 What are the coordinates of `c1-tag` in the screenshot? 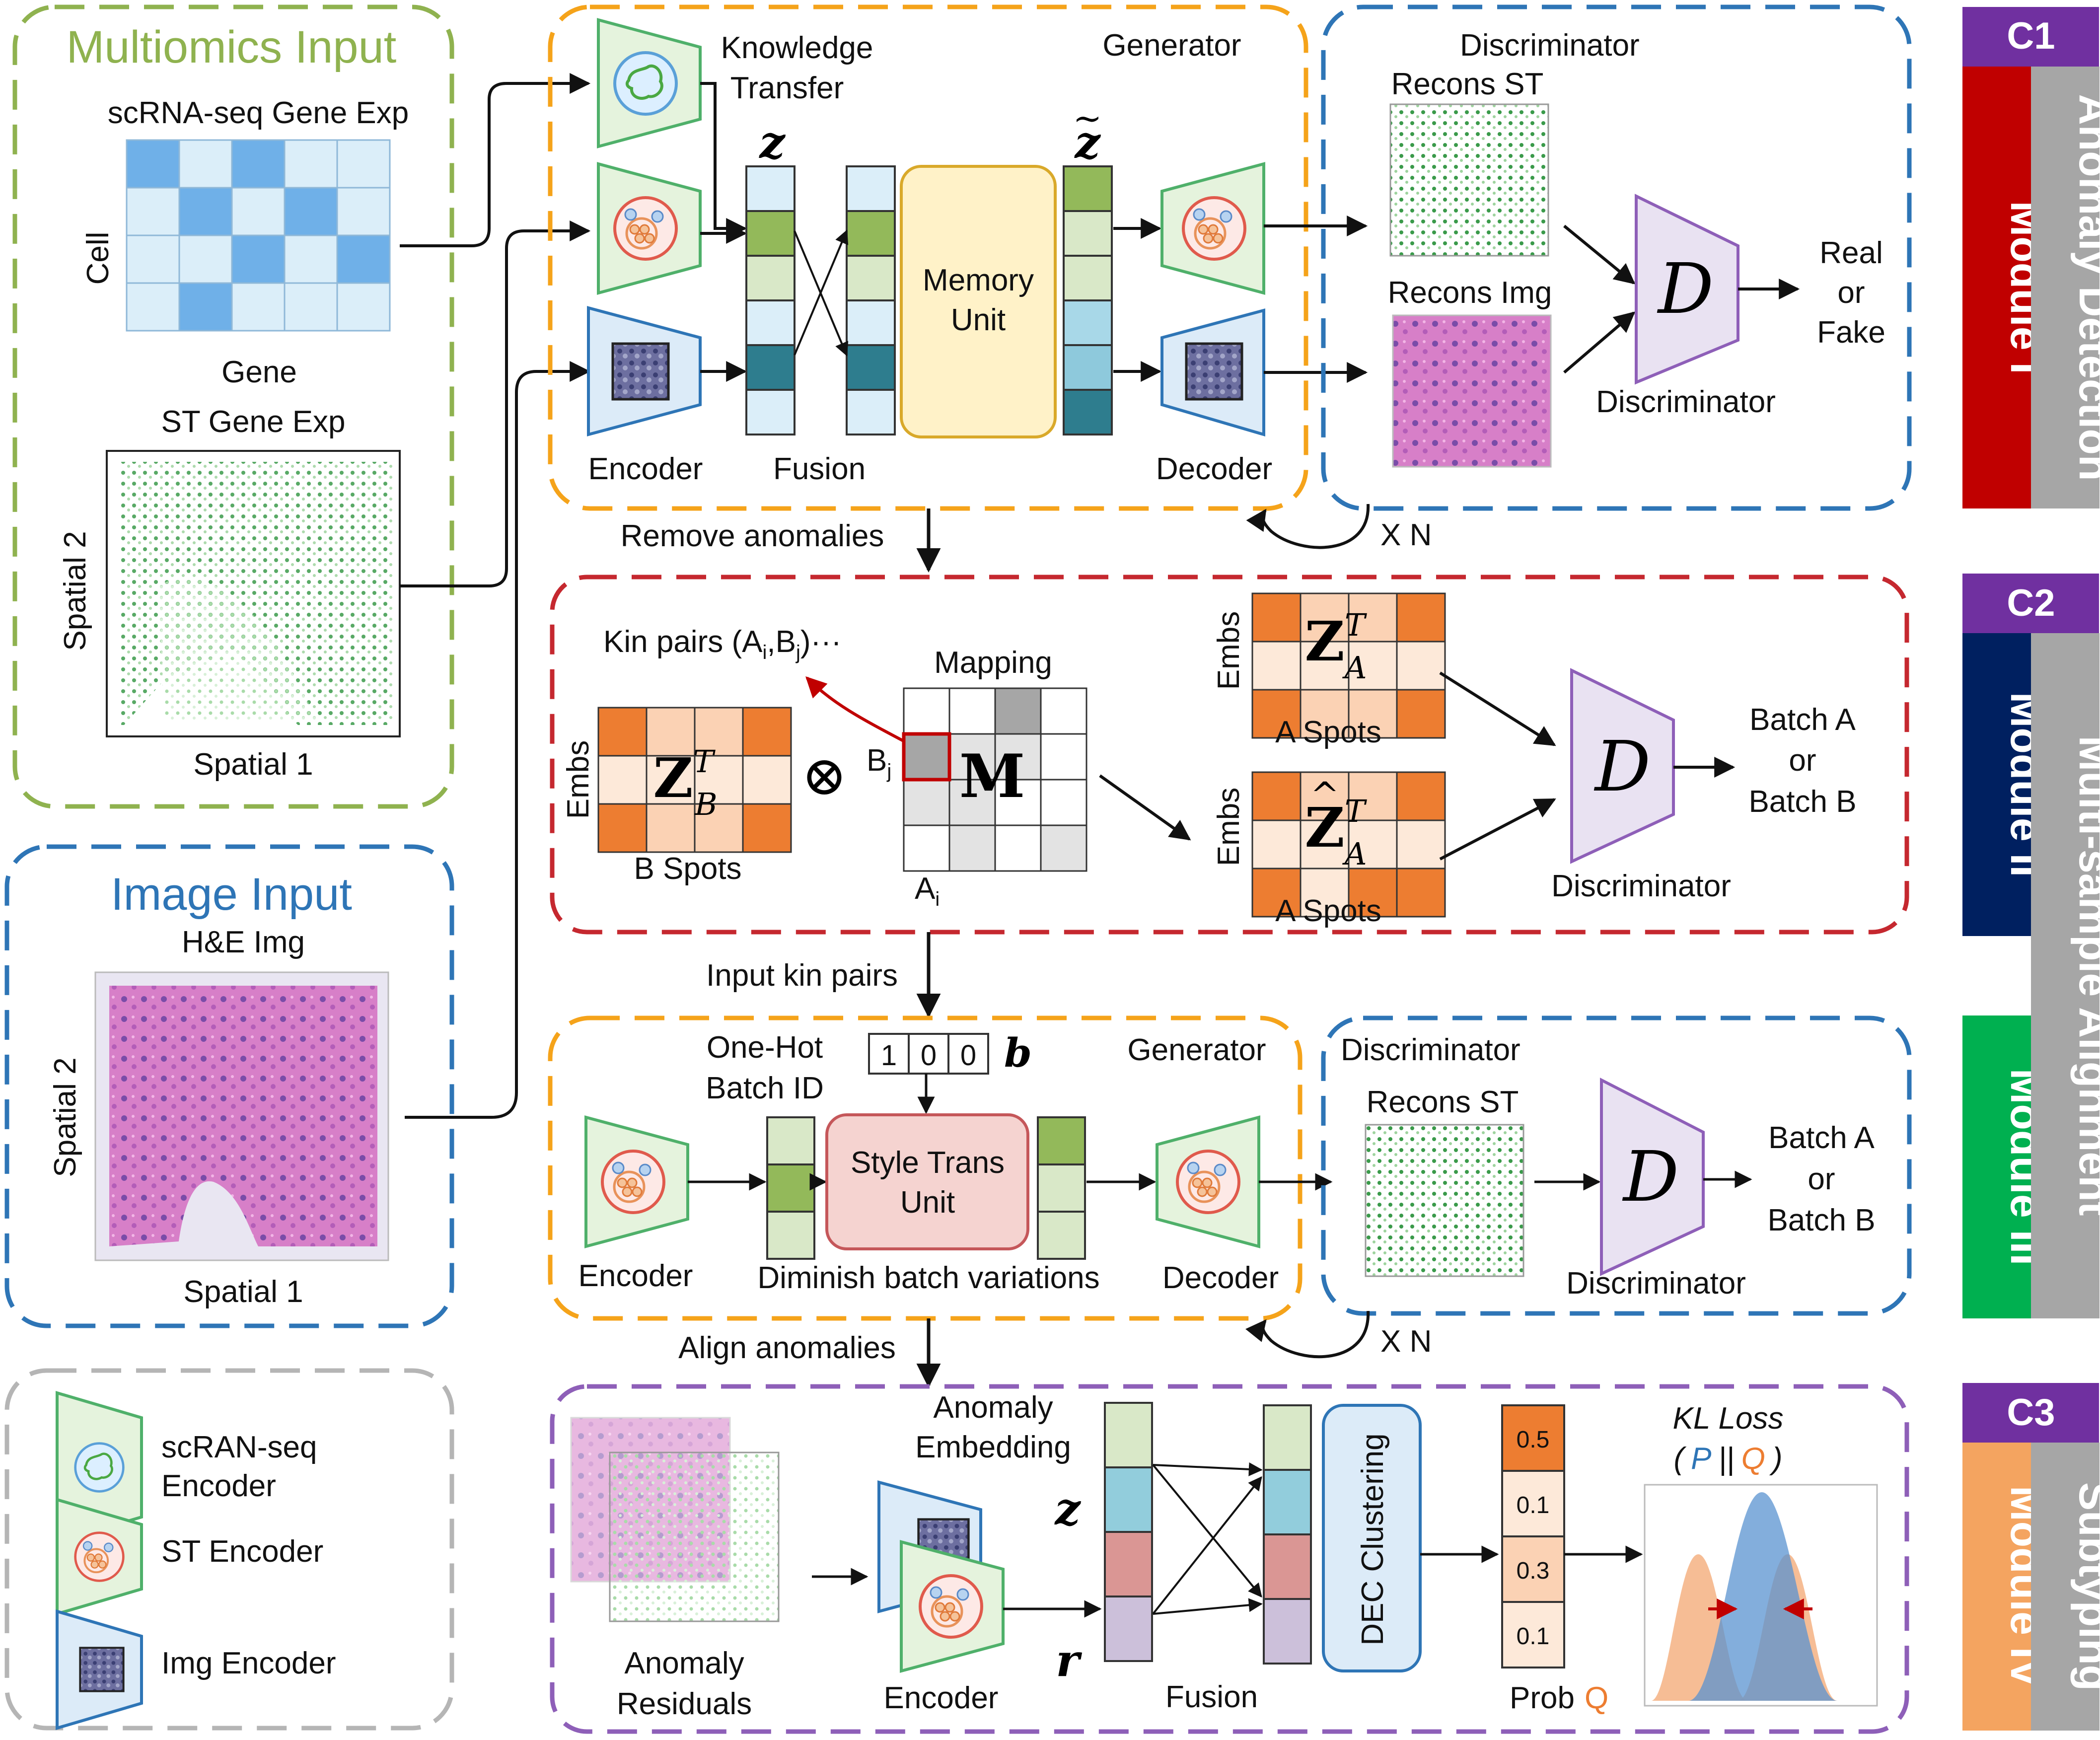 It's located at (2030, 37).